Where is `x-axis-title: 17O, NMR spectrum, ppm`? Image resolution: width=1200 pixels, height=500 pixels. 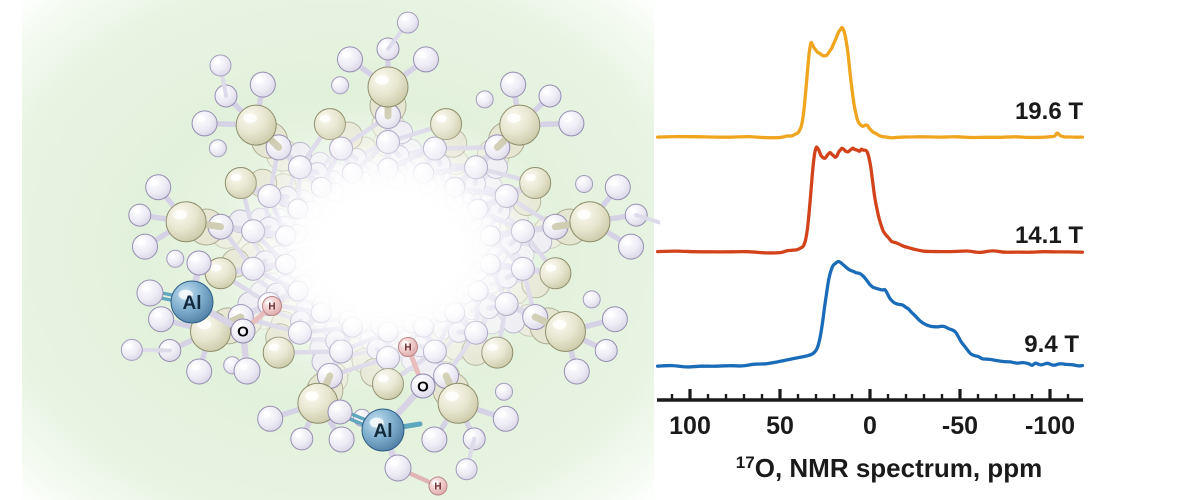
x-axis-title: 17O, NMR spectrum, ppm is located at coordinates (889, 468).